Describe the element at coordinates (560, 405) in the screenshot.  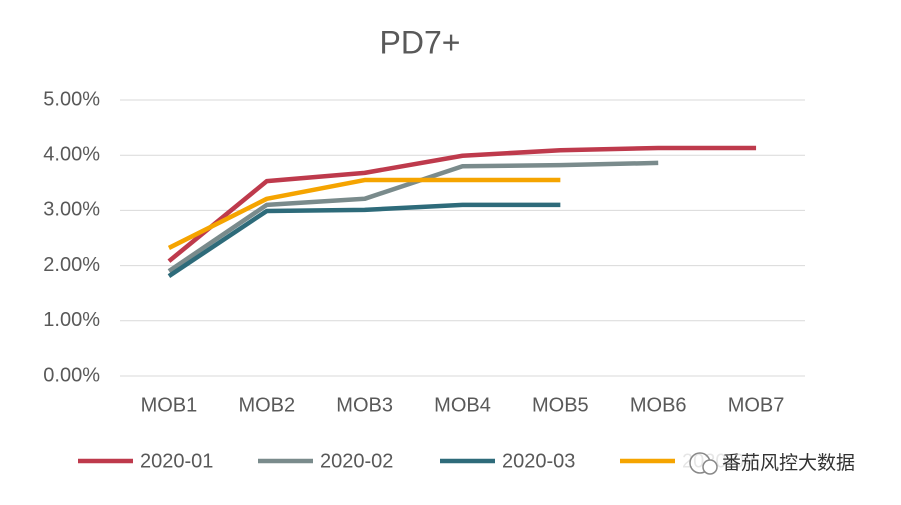
I see `x-tick-label: MOB5` at that location.